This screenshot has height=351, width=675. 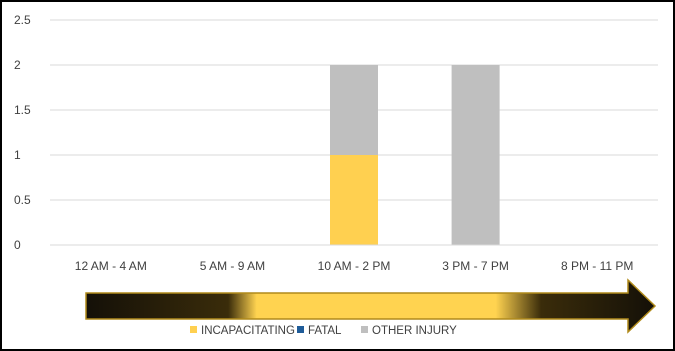 What do you see at coordinates (371, 306) in the screenshot?
I see `time-progression-arrow` at bounding box center [371, 306].